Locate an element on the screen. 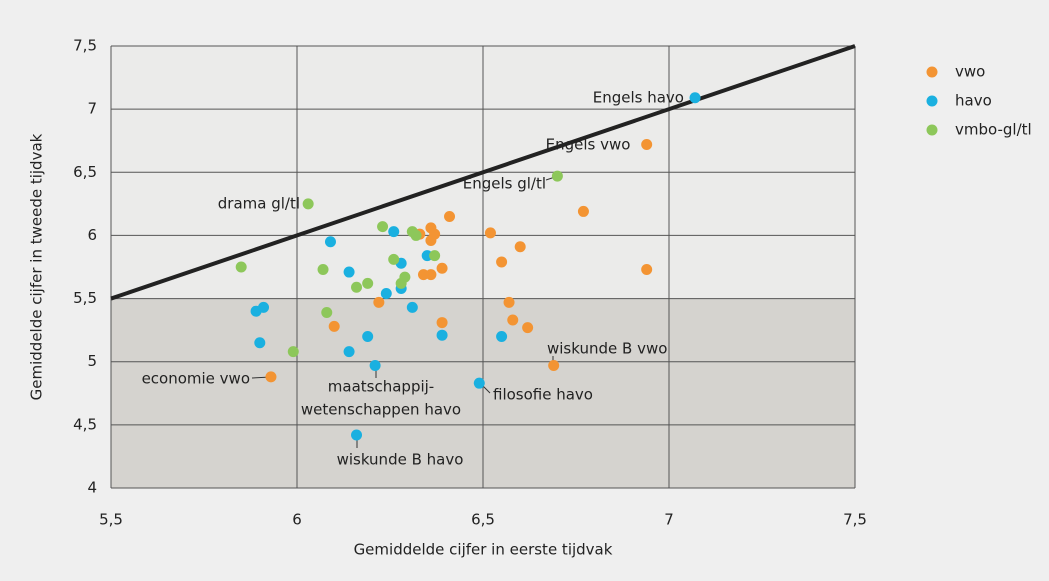 This screenshot has height=581, width=1049. x-tick-label: 7,5 is located at coordinates (855, 520).